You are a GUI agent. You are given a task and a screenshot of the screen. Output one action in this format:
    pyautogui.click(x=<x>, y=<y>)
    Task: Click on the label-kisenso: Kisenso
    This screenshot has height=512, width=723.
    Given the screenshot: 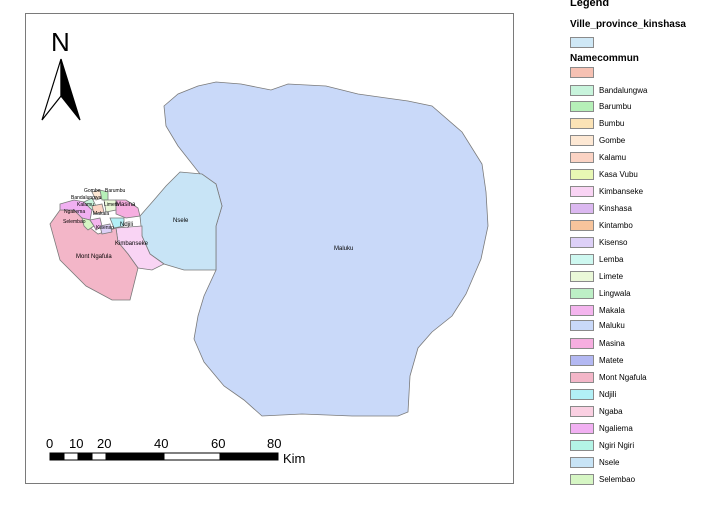 What is the action you would take?
    pyautogui.click(x=105, y=228)
    